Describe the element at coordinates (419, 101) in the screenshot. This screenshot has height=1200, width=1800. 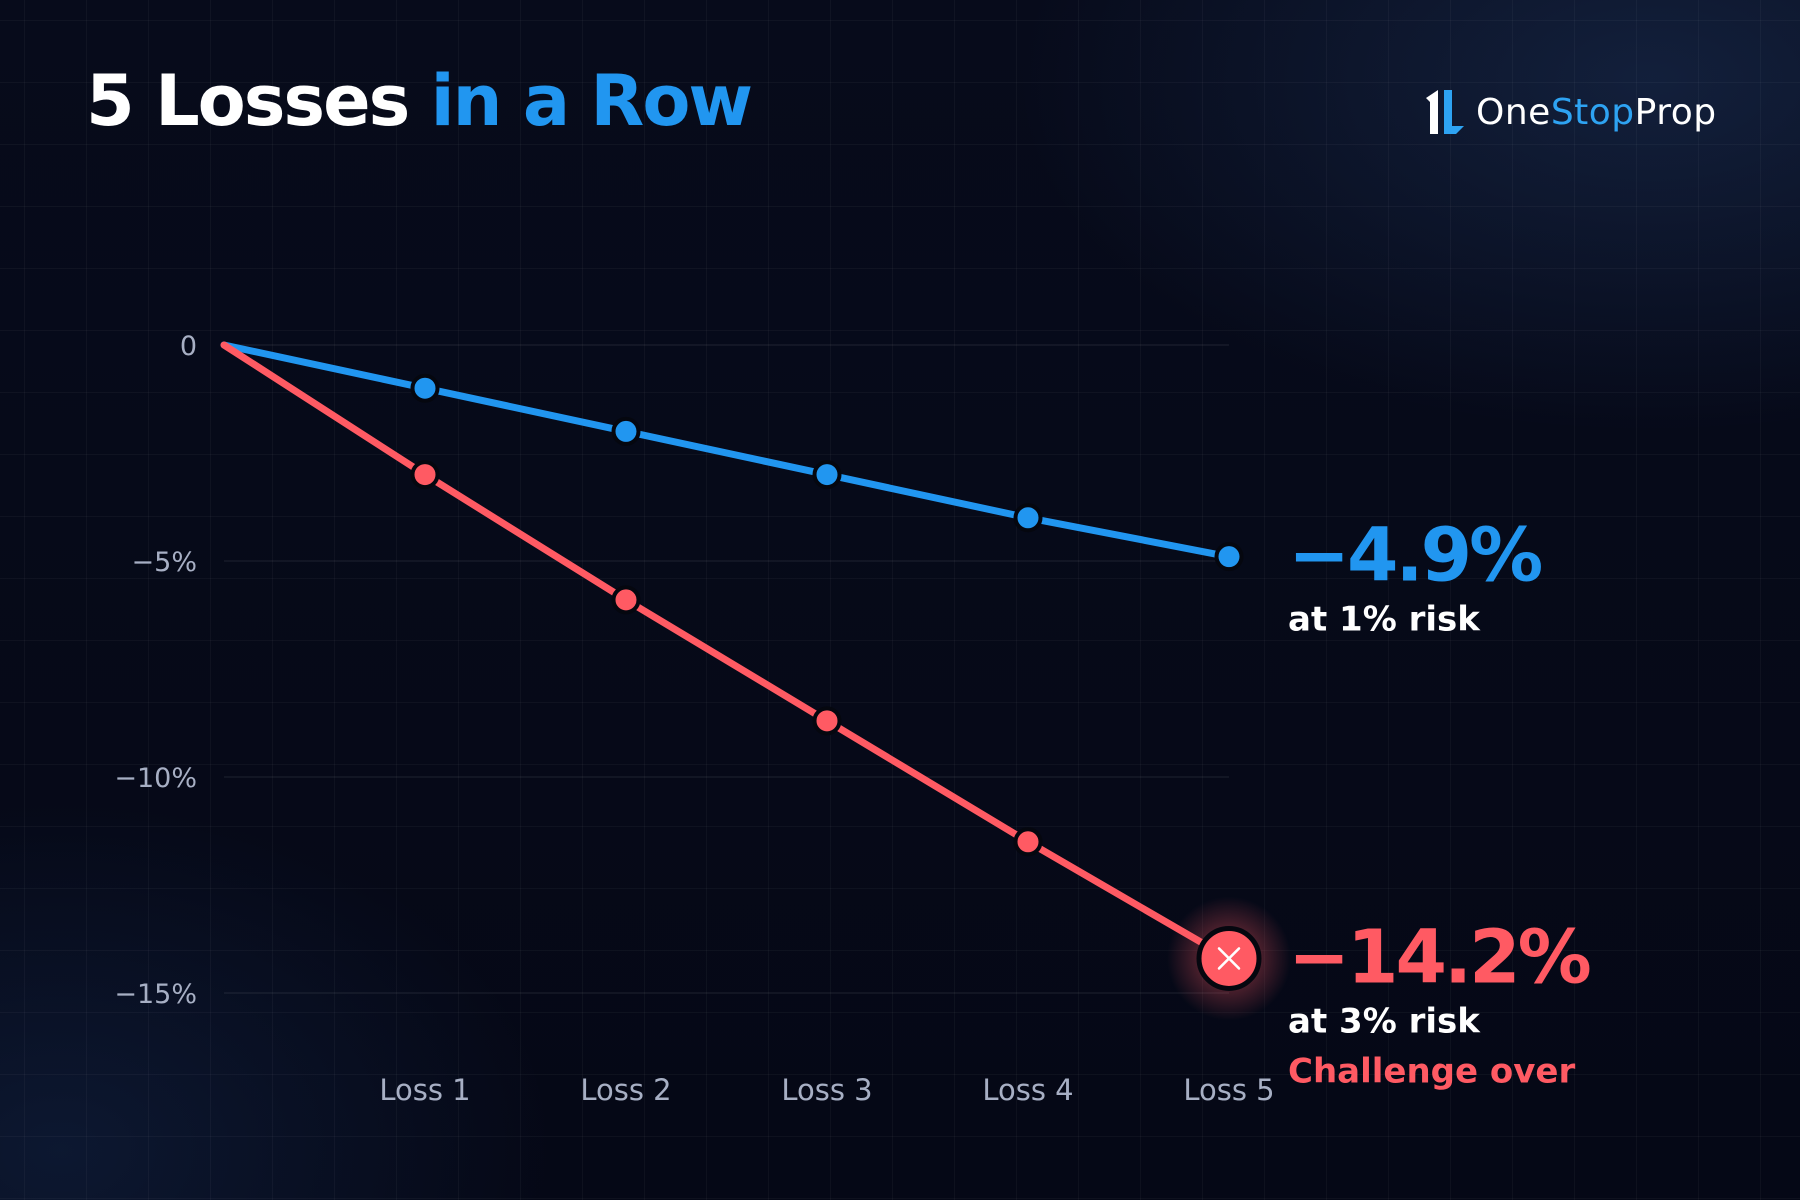
I see `chart-title: 5 Losses in a Row` at that location.